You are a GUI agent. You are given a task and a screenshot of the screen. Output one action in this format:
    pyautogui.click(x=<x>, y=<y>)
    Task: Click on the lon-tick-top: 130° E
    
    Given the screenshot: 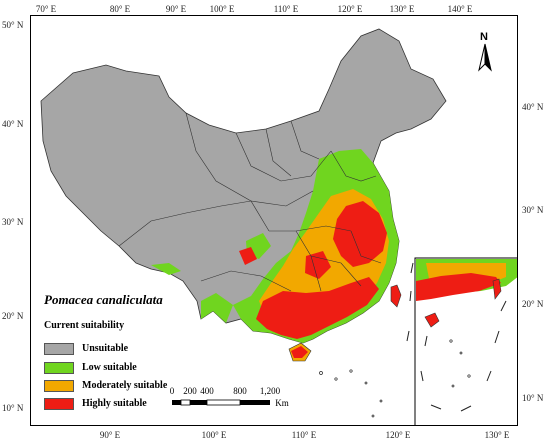 What is the action you would take?
    pyautogui.click(x=402, y=9)
    